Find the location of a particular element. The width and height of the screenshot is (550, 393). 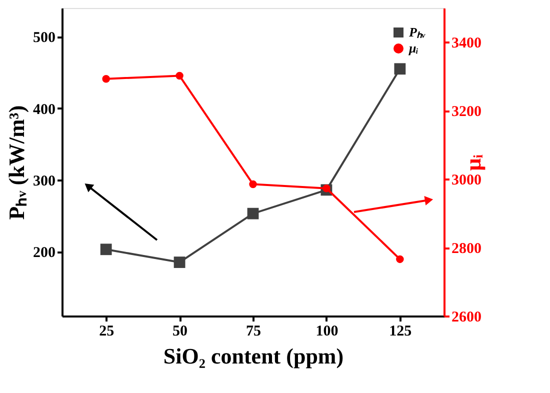

y-axis-title: Pₕᵥ (kW/m³) is located at coordinates (16, 162).